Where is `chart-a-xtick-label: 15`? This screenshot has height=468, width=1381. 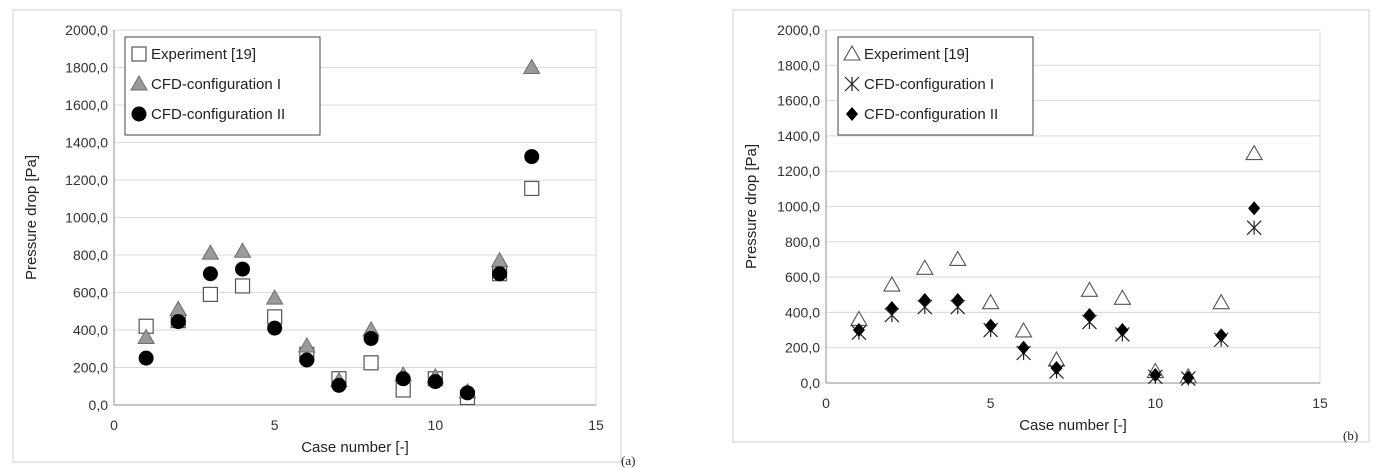
chart-a-xtick-label: 15 is located at coordinates (596, 425).